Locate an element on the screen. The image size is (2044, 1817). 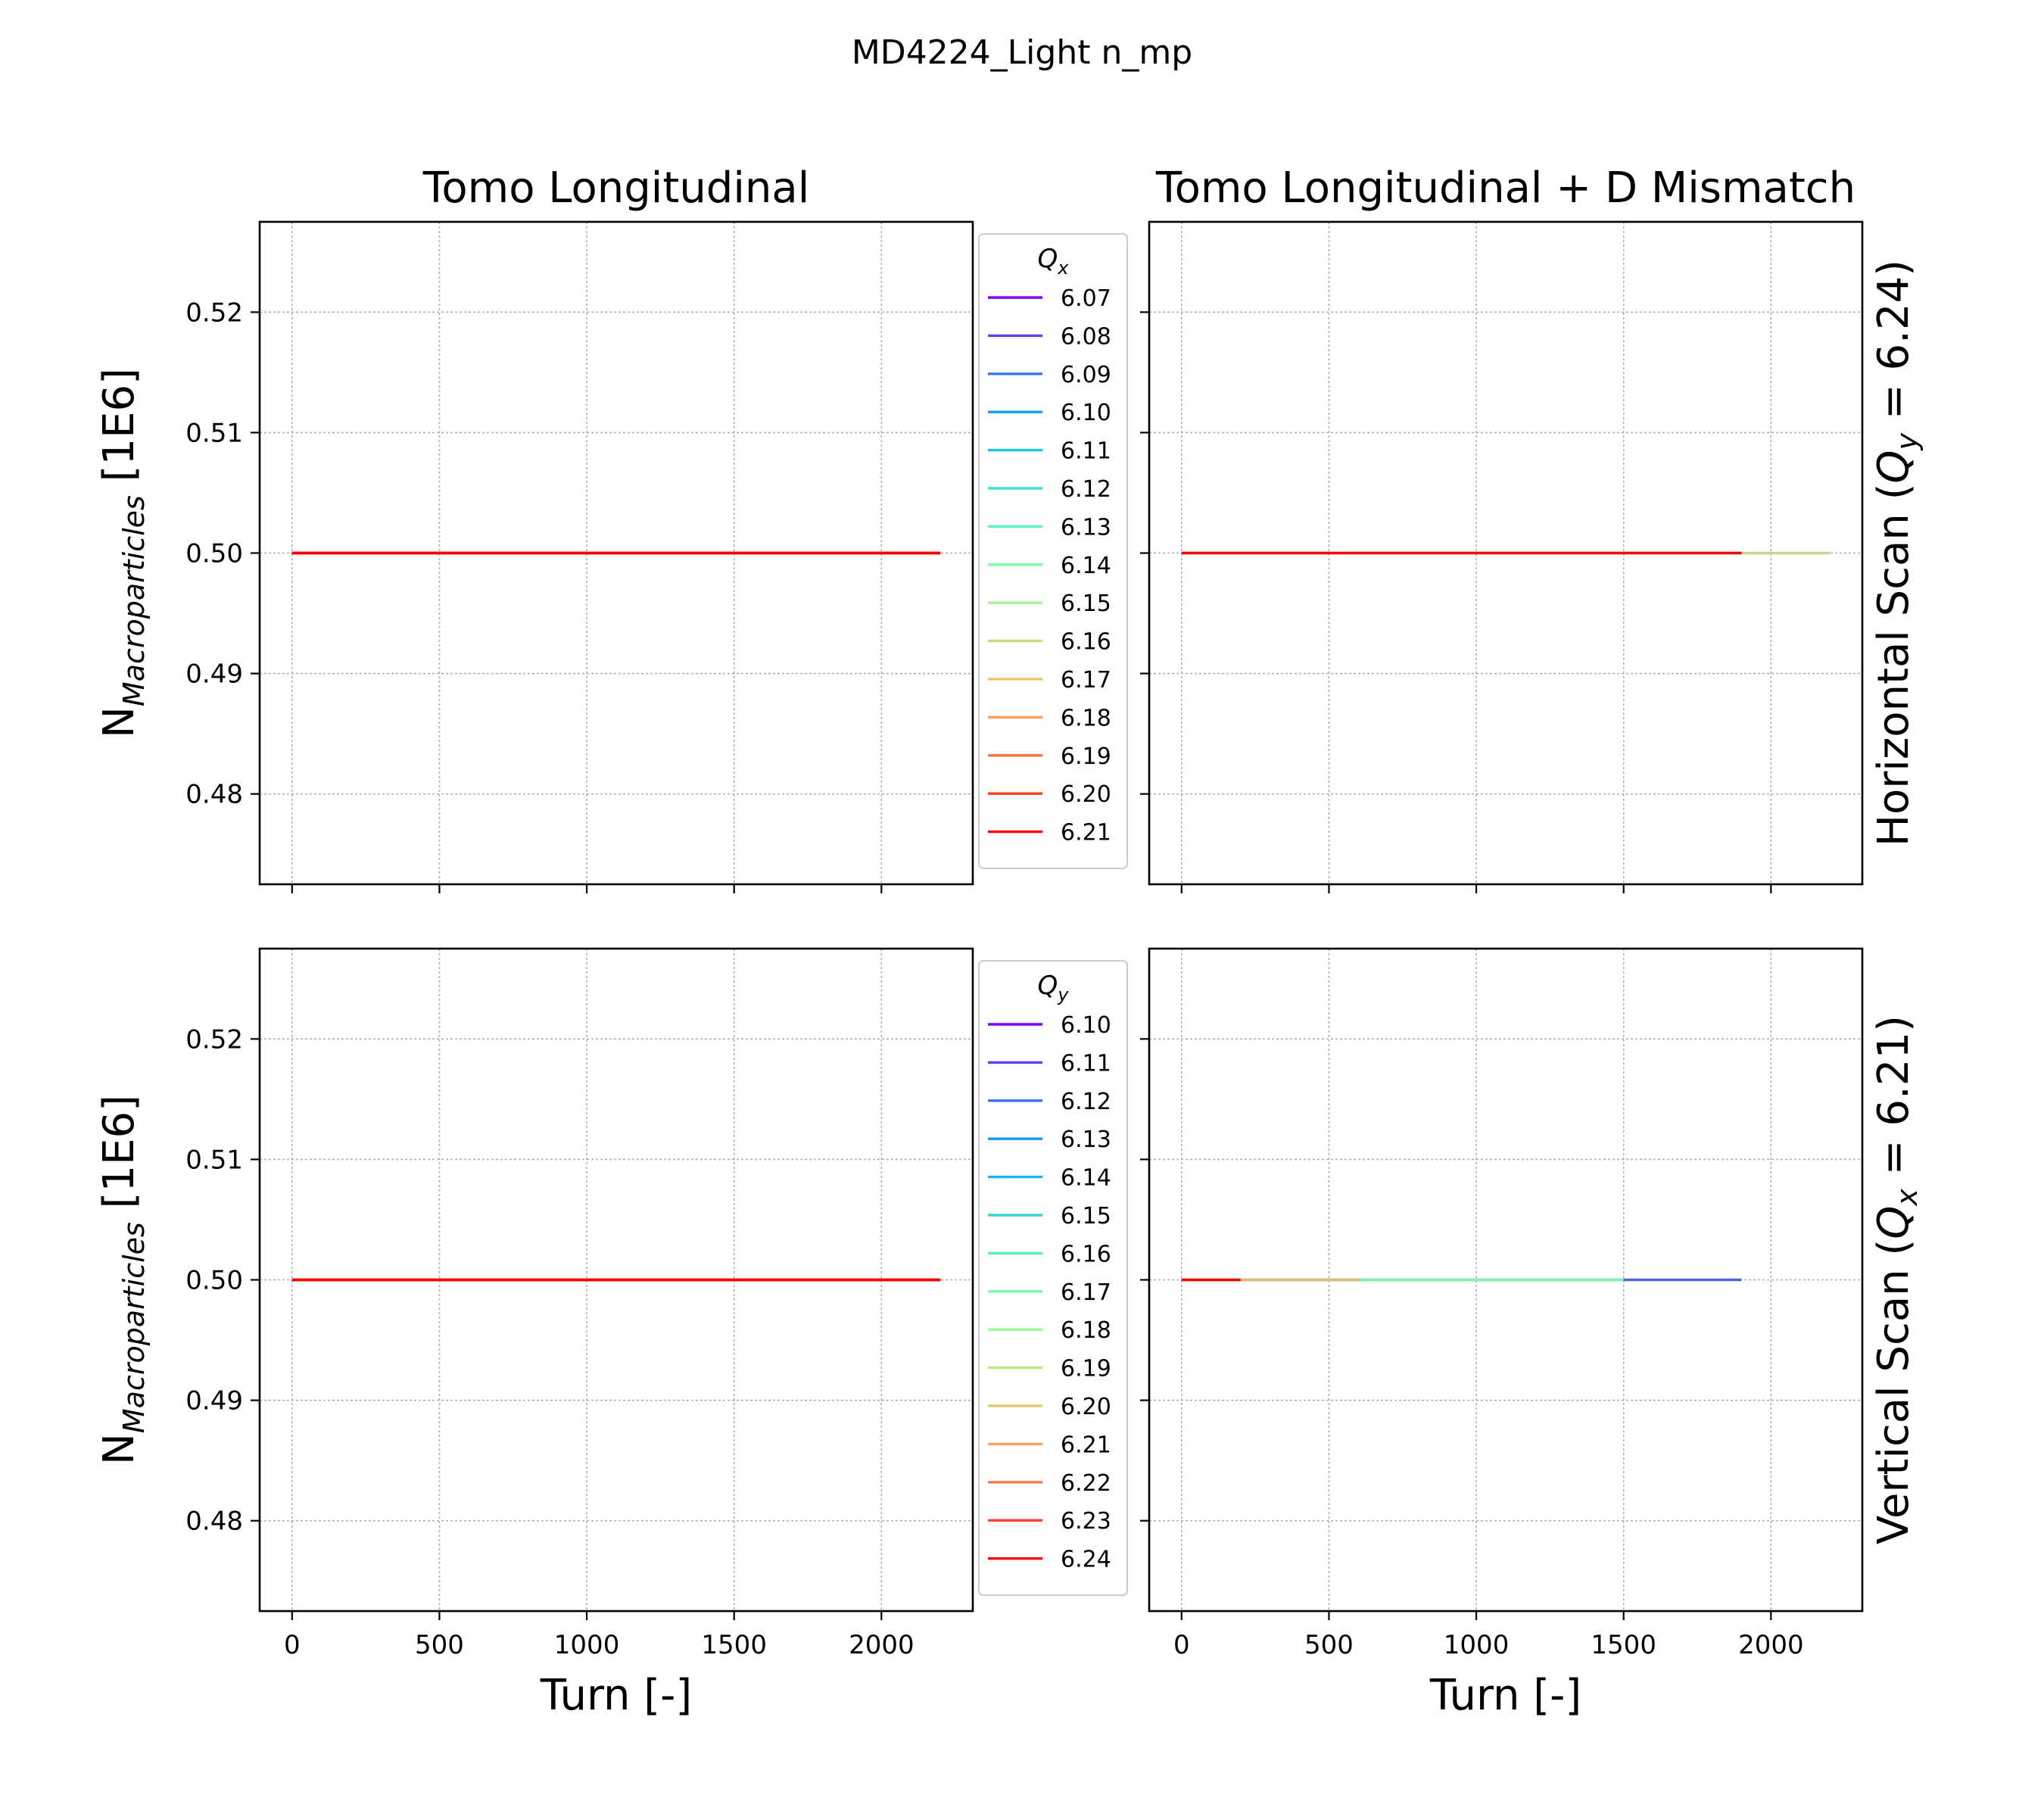
row-label: Horizontal Scan (Qy = 6.24) is located at coordinates (1896, 553).